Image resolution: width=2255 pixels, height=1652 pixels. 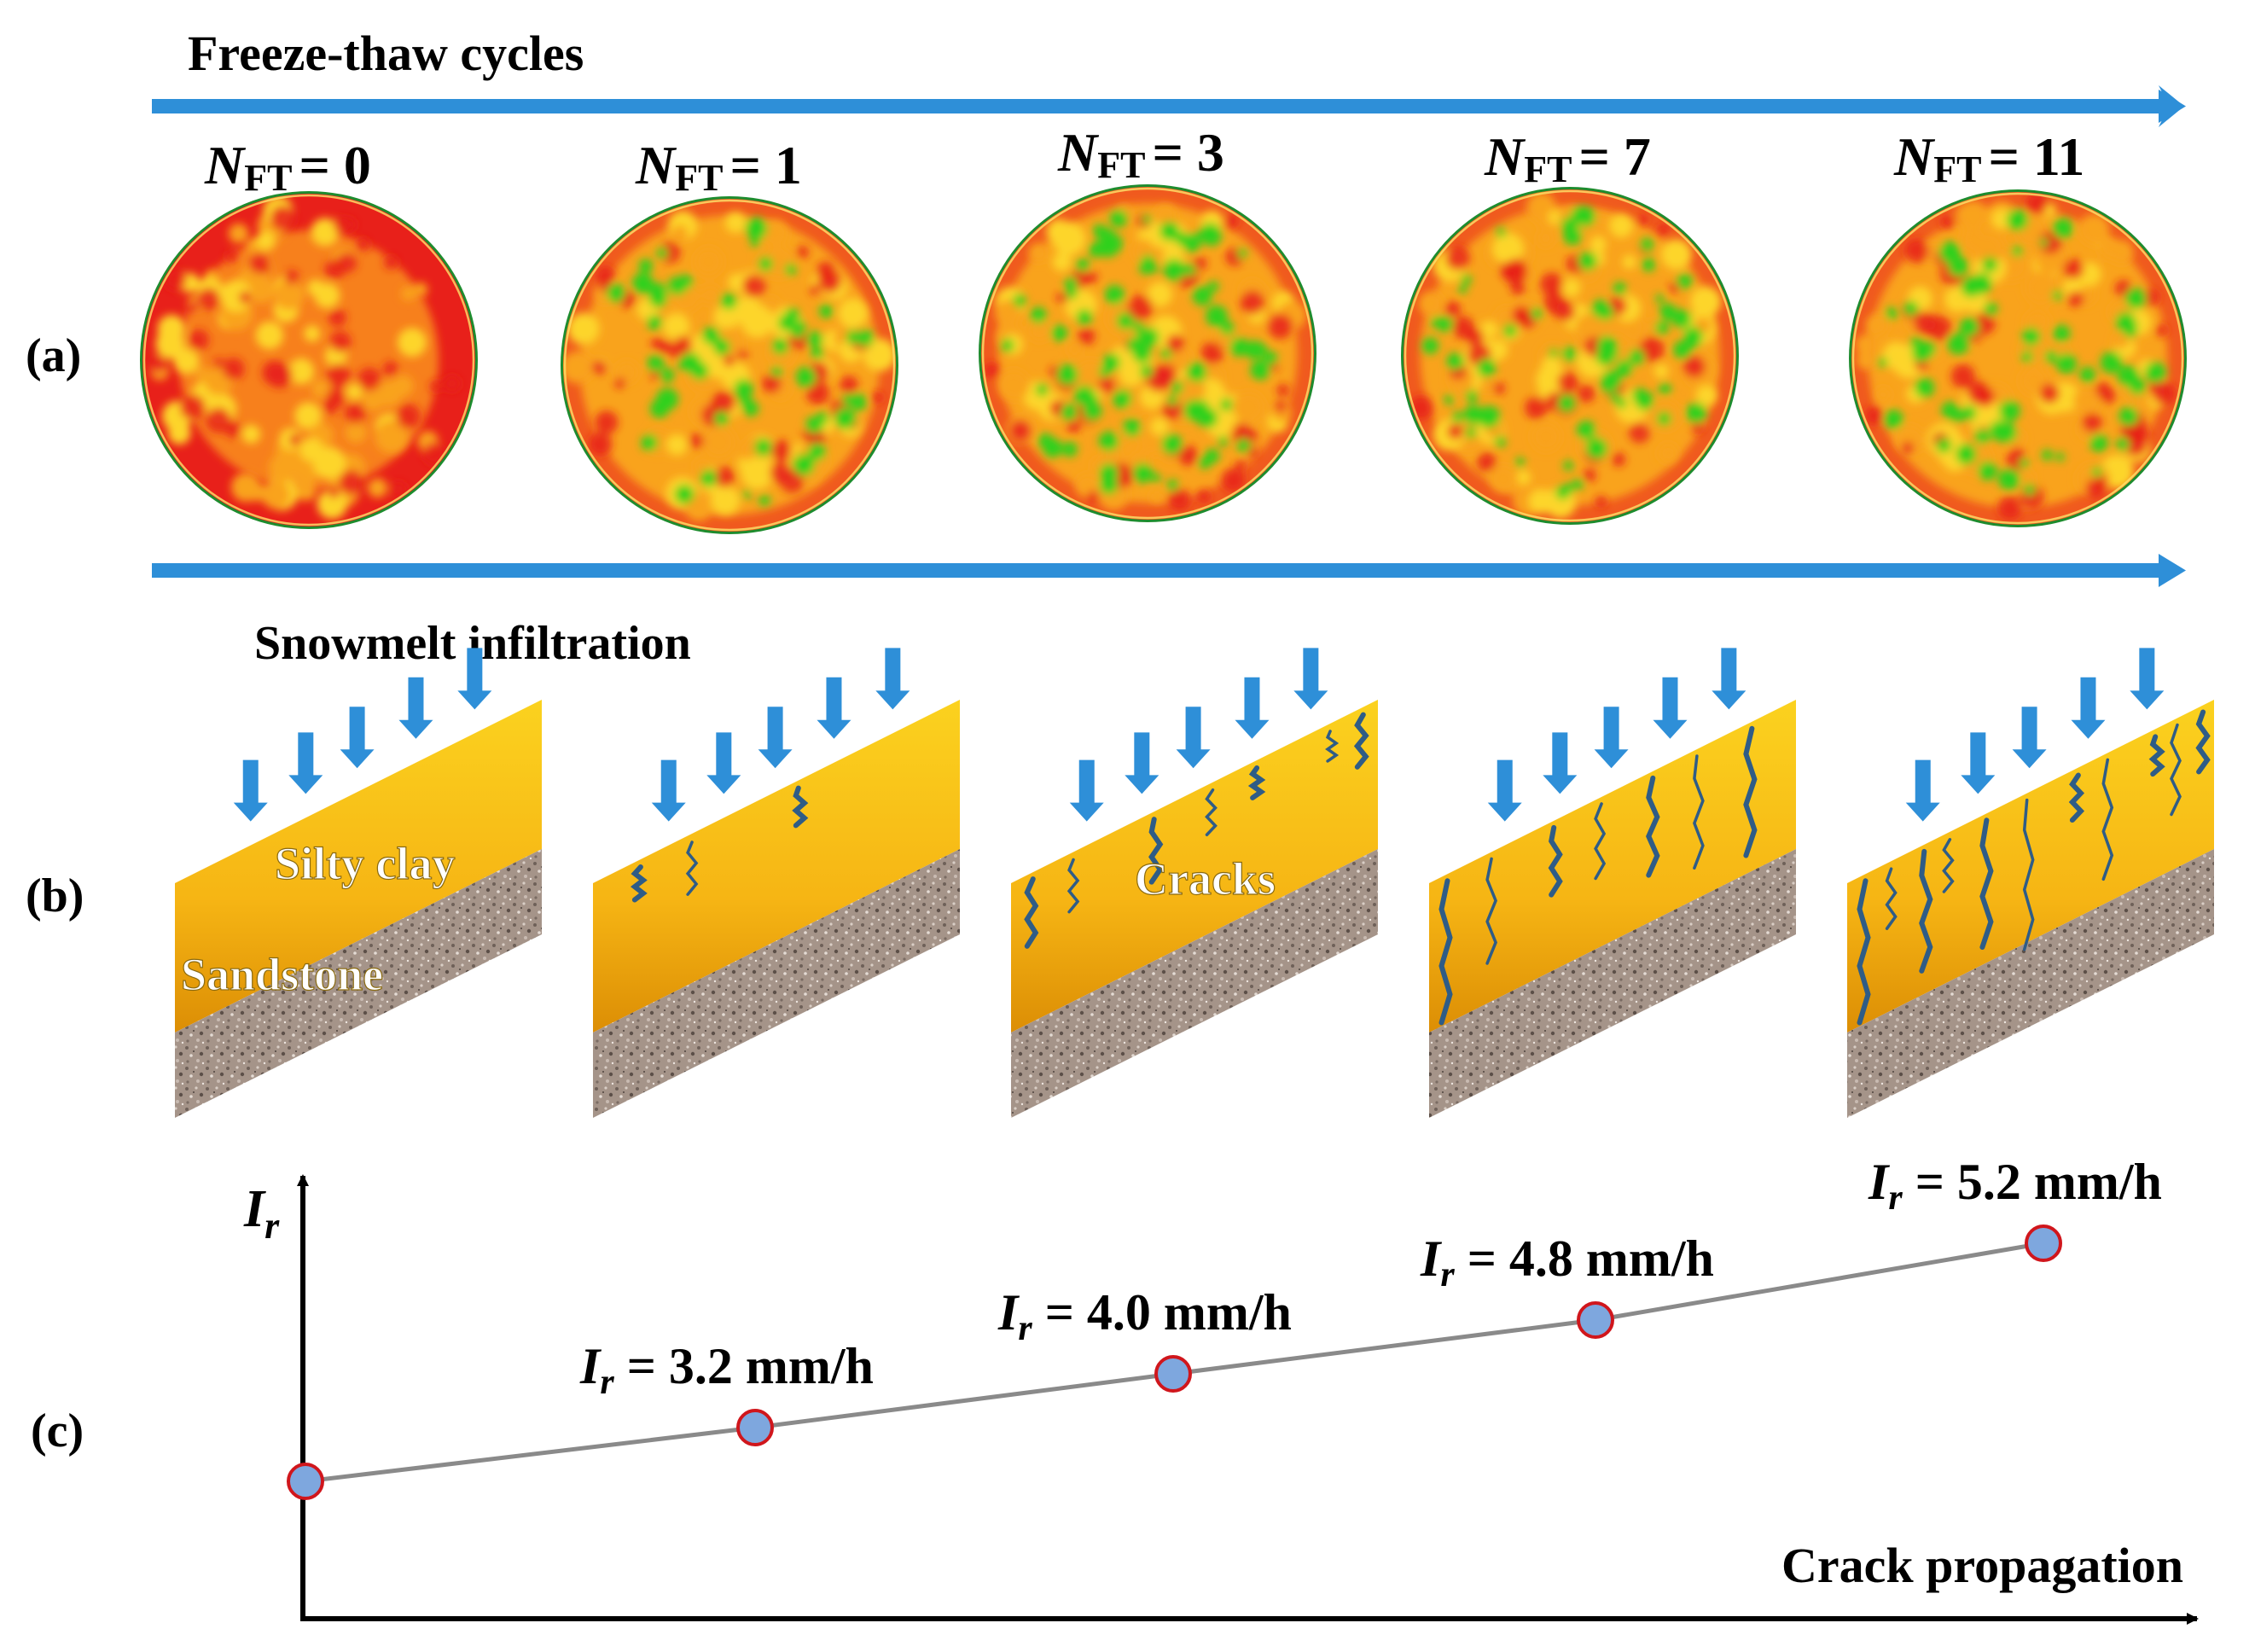 I want to click on stage-label-3: NFT = 7, so click(x=1567, y=158).